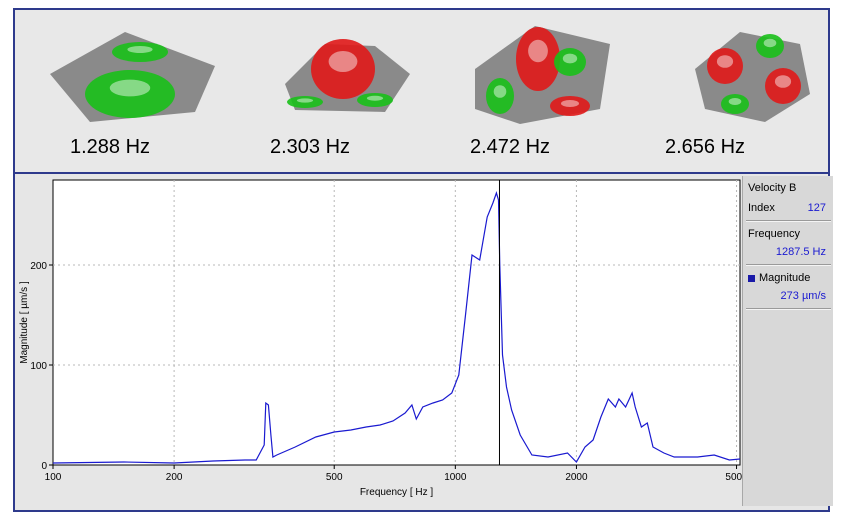  Describe the element at coordinates (816, 208) in the screenshot. I see `readout-index-value: 127` at that location.